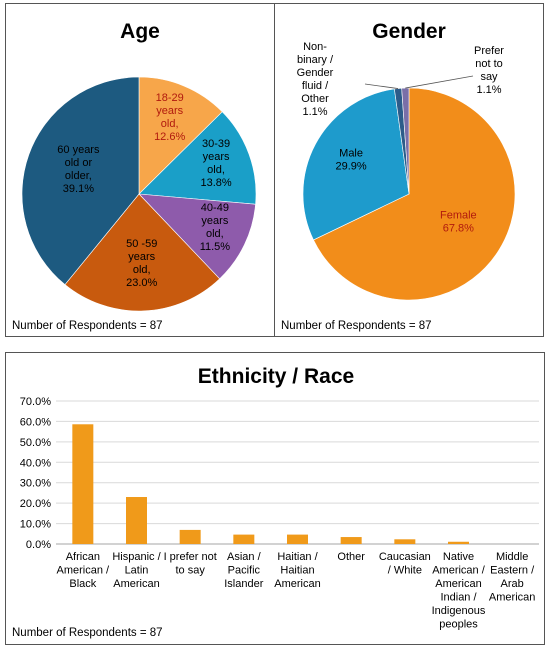 The width and height of the screenshot is (550, 651). I want to click on age-slice-label: 40-49 years old, 11.5%, so click(215, 227).